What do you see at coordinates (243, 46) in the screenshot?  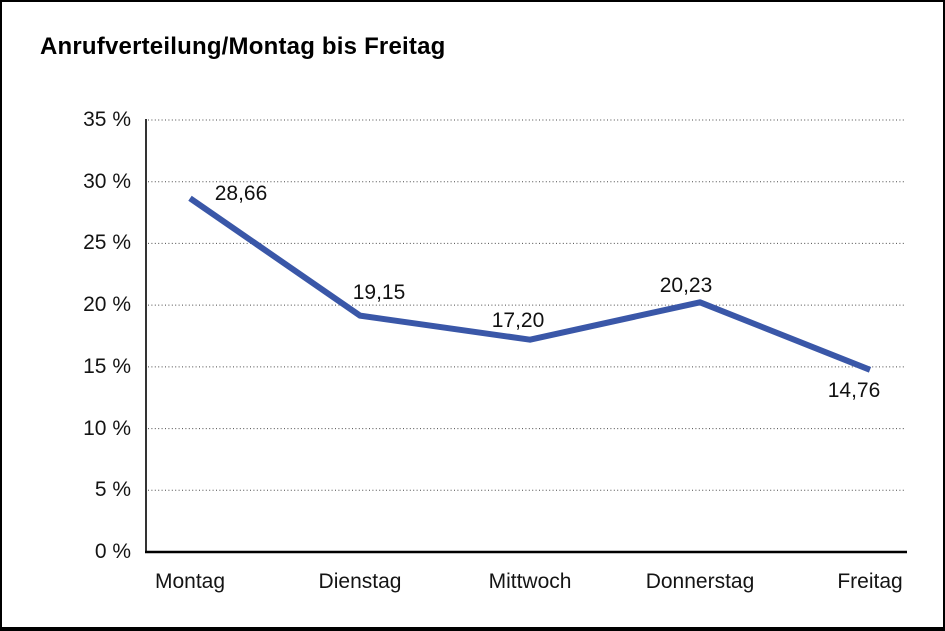 I see `chart-title: Anrufverteilung/Montag bis Freitag` at bounding box center [243, 46].